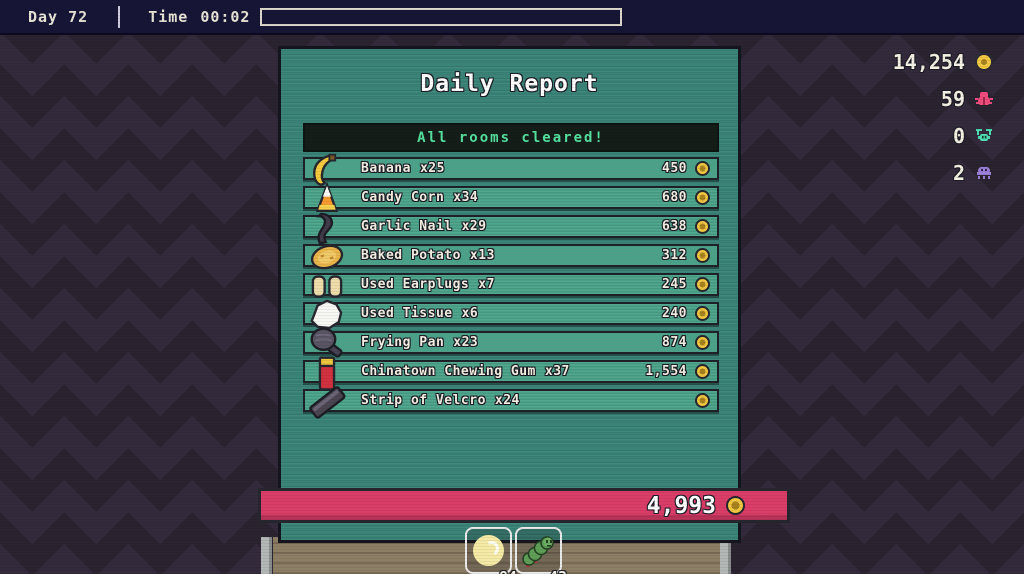 This screenshot has width=1024, height=574. What do you see at coordinates (327, 286) in the screenshot?
I see `earplugs-icon` at bounding box center [327, 286].